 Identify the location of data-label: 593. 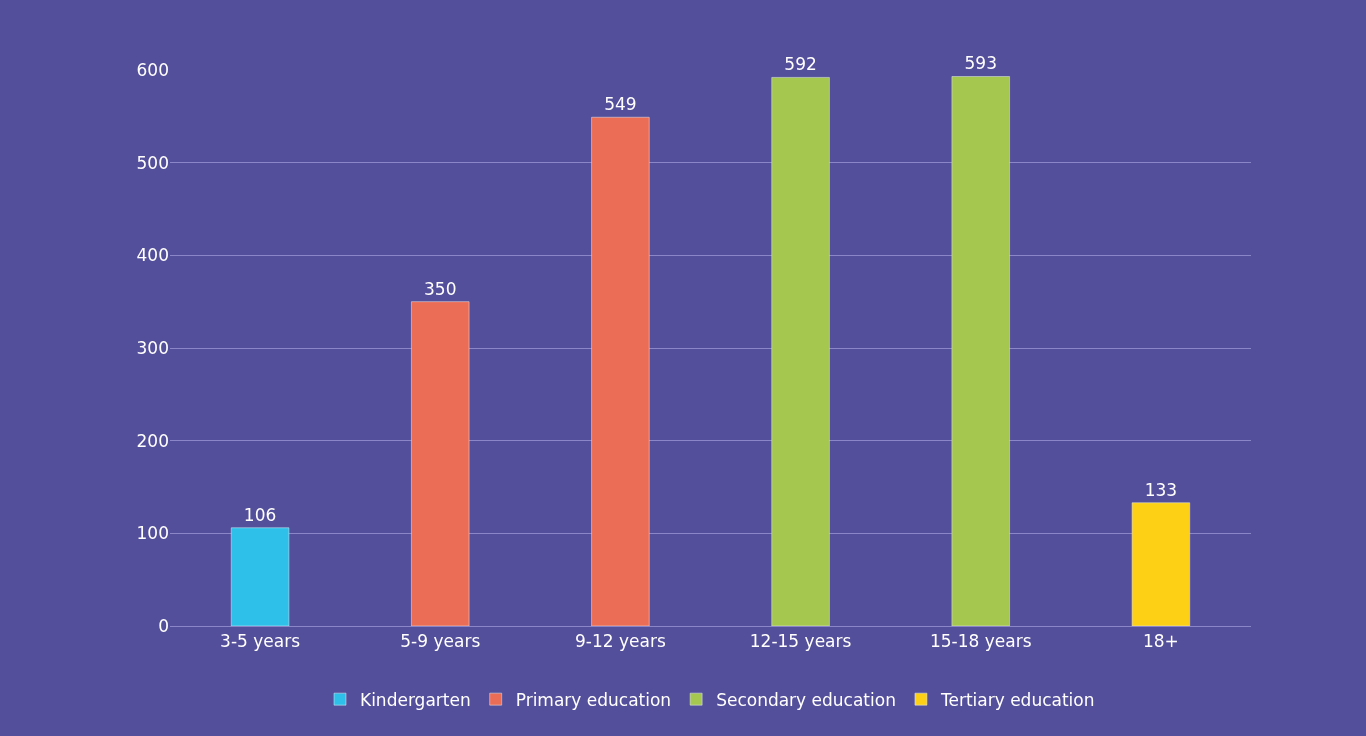
(980, 63).